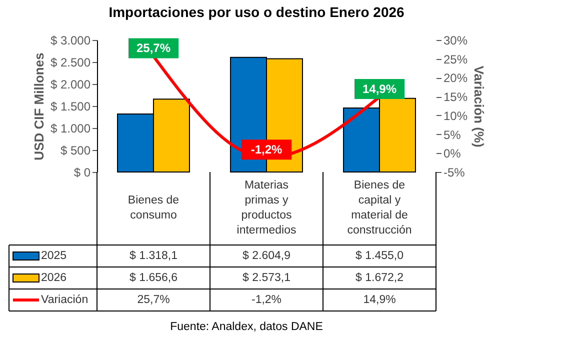 This screenshot has width=563, height=344. What do you see at coordinates (456, 59) in the screenshot?
I see `y2-tick-label: 25%` at bounding box center [456, 59].